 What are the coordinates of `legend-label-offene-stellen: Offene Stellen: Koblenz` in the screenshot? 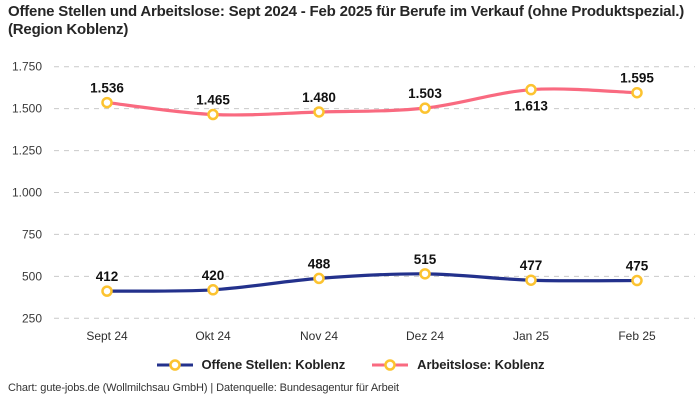 It's located at (273, 364).